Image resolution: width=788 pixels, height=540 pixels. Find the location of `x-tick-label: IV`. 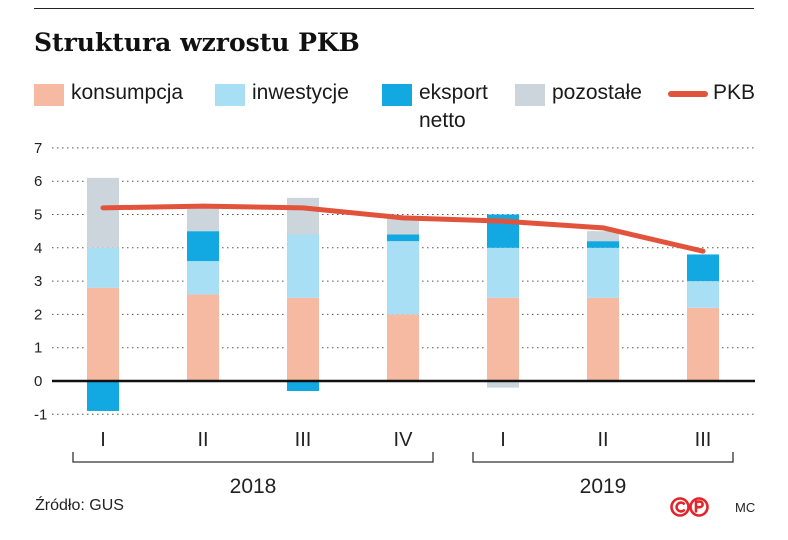

x-tick-label: IV is located at coordinates (404, 440).